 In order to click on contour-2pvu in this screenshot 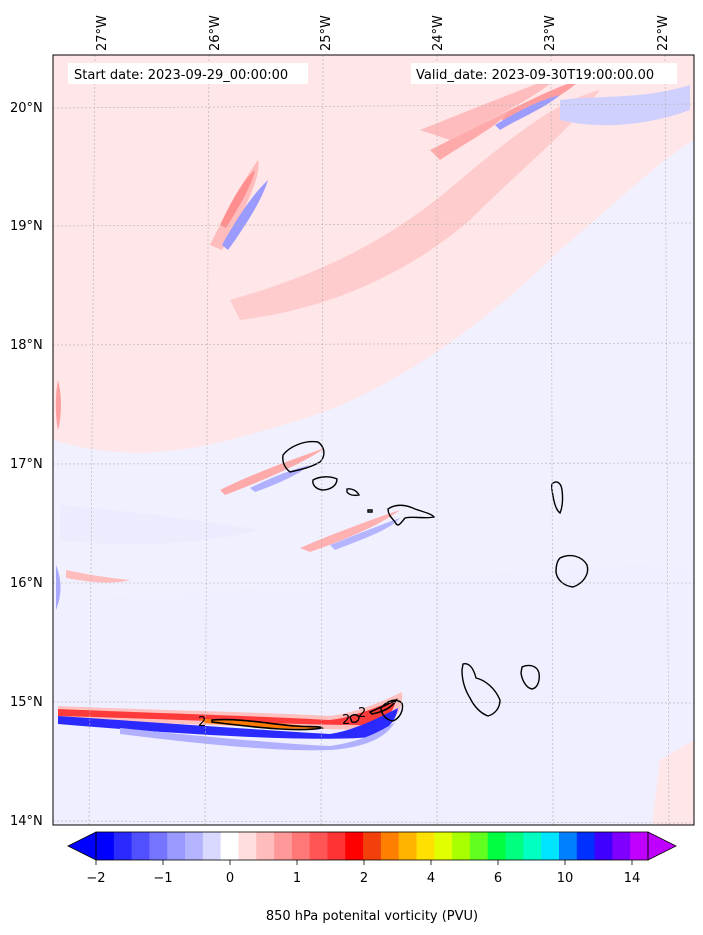, I will do `click(267, 724)`.